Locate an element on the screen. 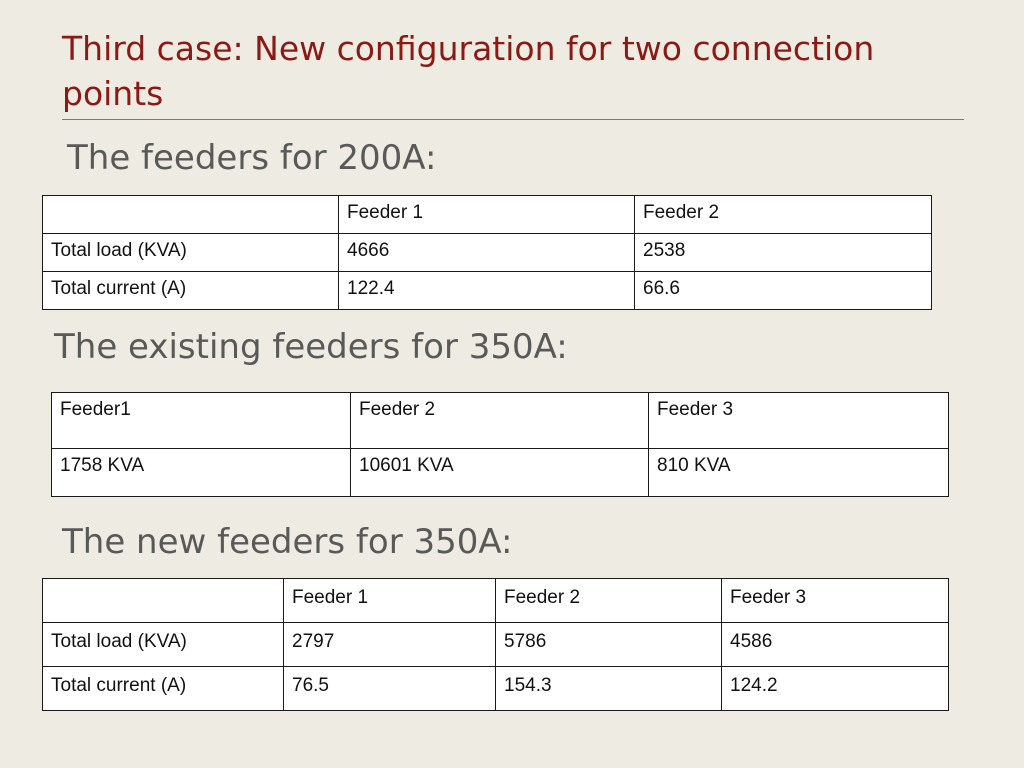 Image resolution: width=1024 pixels, height=768 pixels. table-row: Total load (KVA) 4666 2538 is located at coordinates (487, 252).